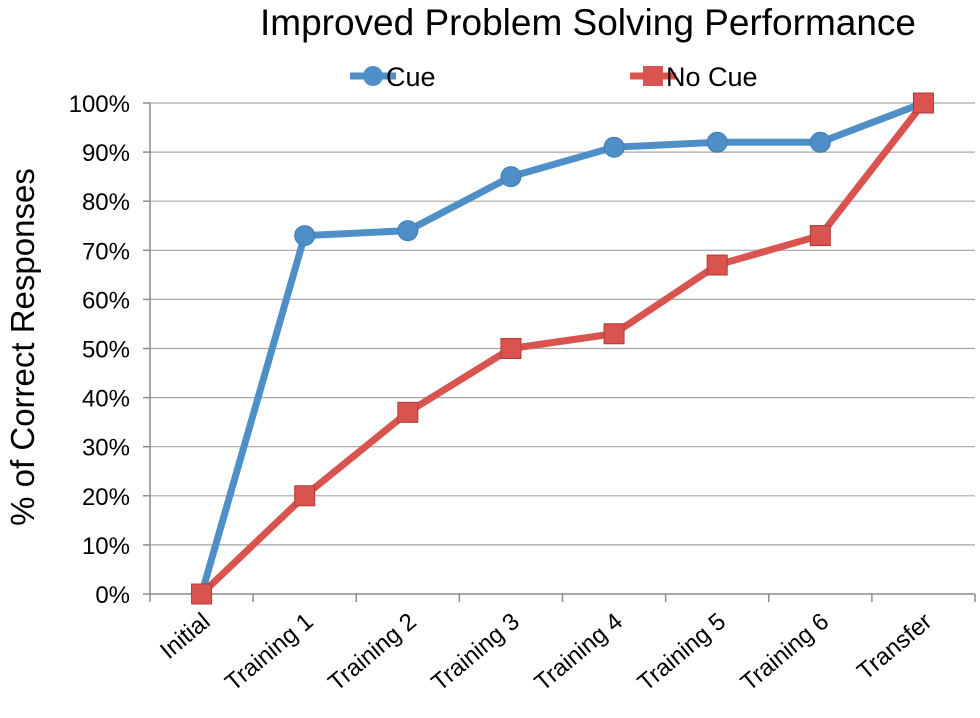 Image resolution: width=980 pixels, height=718 pixels. I want to click on legend-label: No Cue, so click(712, 77).